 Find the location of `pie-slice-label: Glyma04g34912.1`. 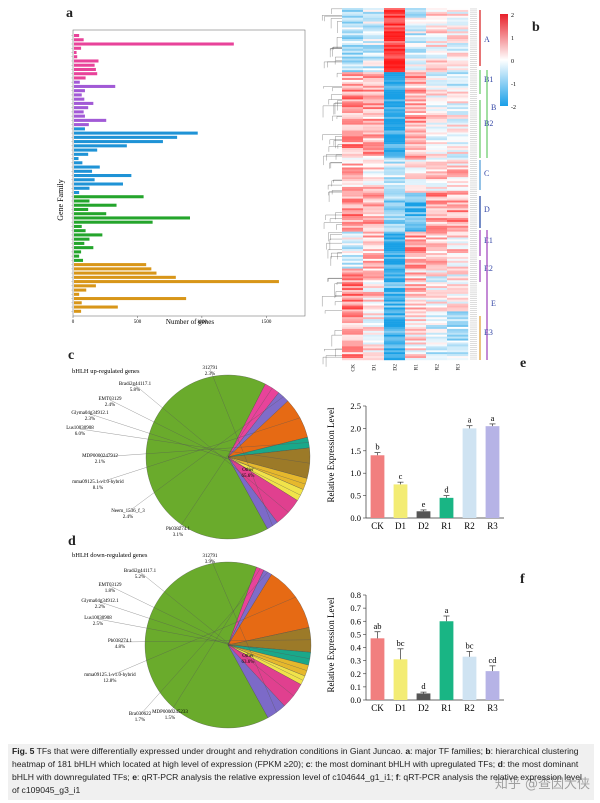

pie-slice-label: Glyma04g34912.1 is located at coordinates (90, 413).